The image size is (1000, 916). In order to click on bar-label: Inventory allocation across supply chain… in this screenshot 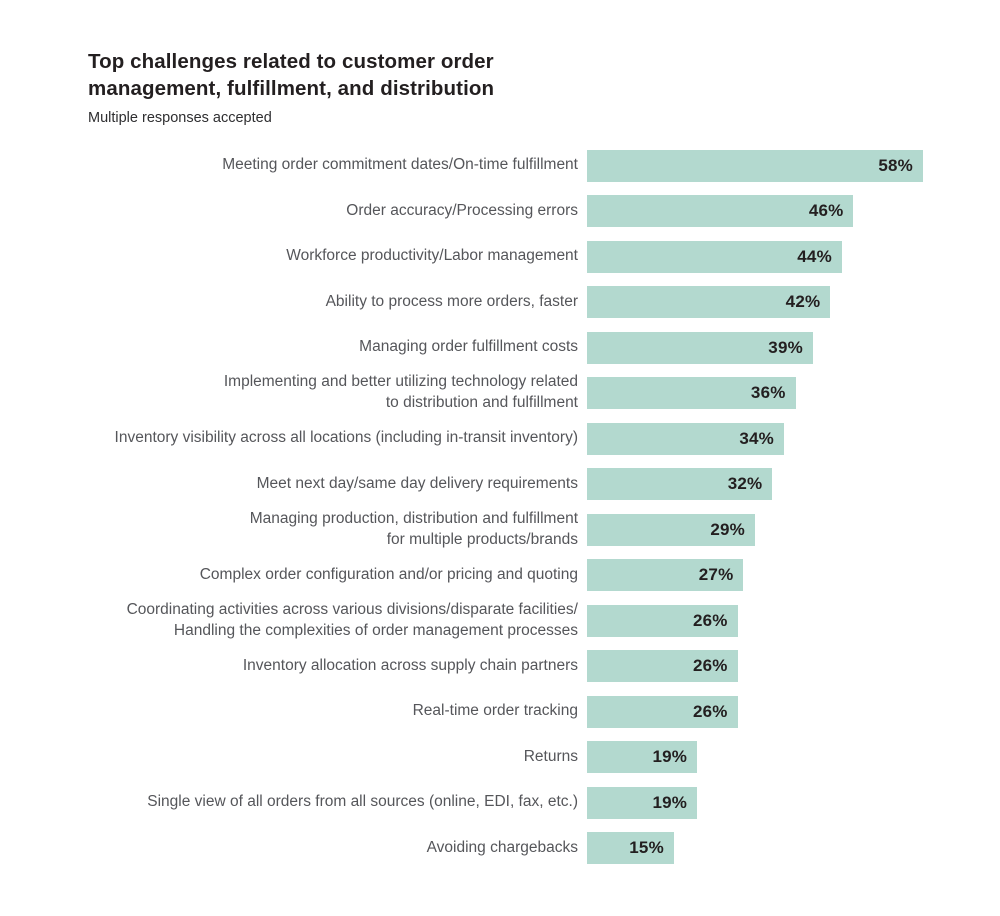, I will do `click(410, 665)`.